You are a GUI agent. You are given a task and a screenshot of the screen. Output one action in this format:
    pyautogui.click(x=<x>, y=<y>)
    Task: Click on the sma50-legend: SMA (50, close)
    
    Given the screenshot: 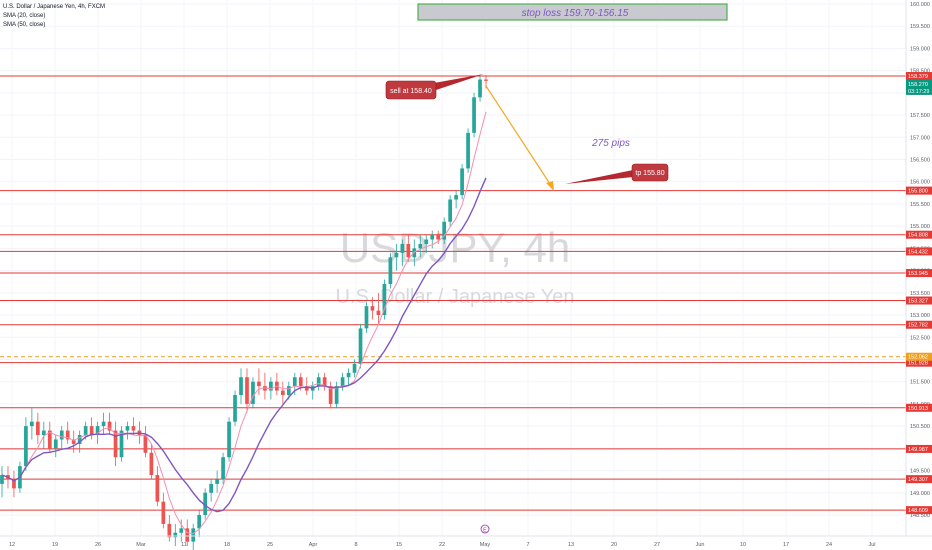 What is the action you would take?
    pyautogui.click(x=24, y=25)
    